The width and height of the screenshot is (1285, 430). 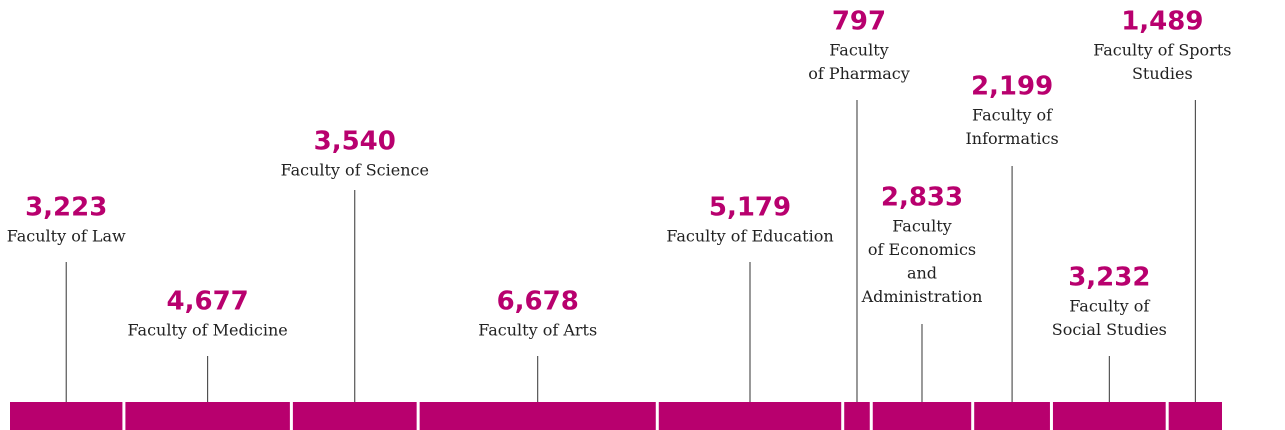 I want to click on value-label: 2,833, so click(x=922, y=198).